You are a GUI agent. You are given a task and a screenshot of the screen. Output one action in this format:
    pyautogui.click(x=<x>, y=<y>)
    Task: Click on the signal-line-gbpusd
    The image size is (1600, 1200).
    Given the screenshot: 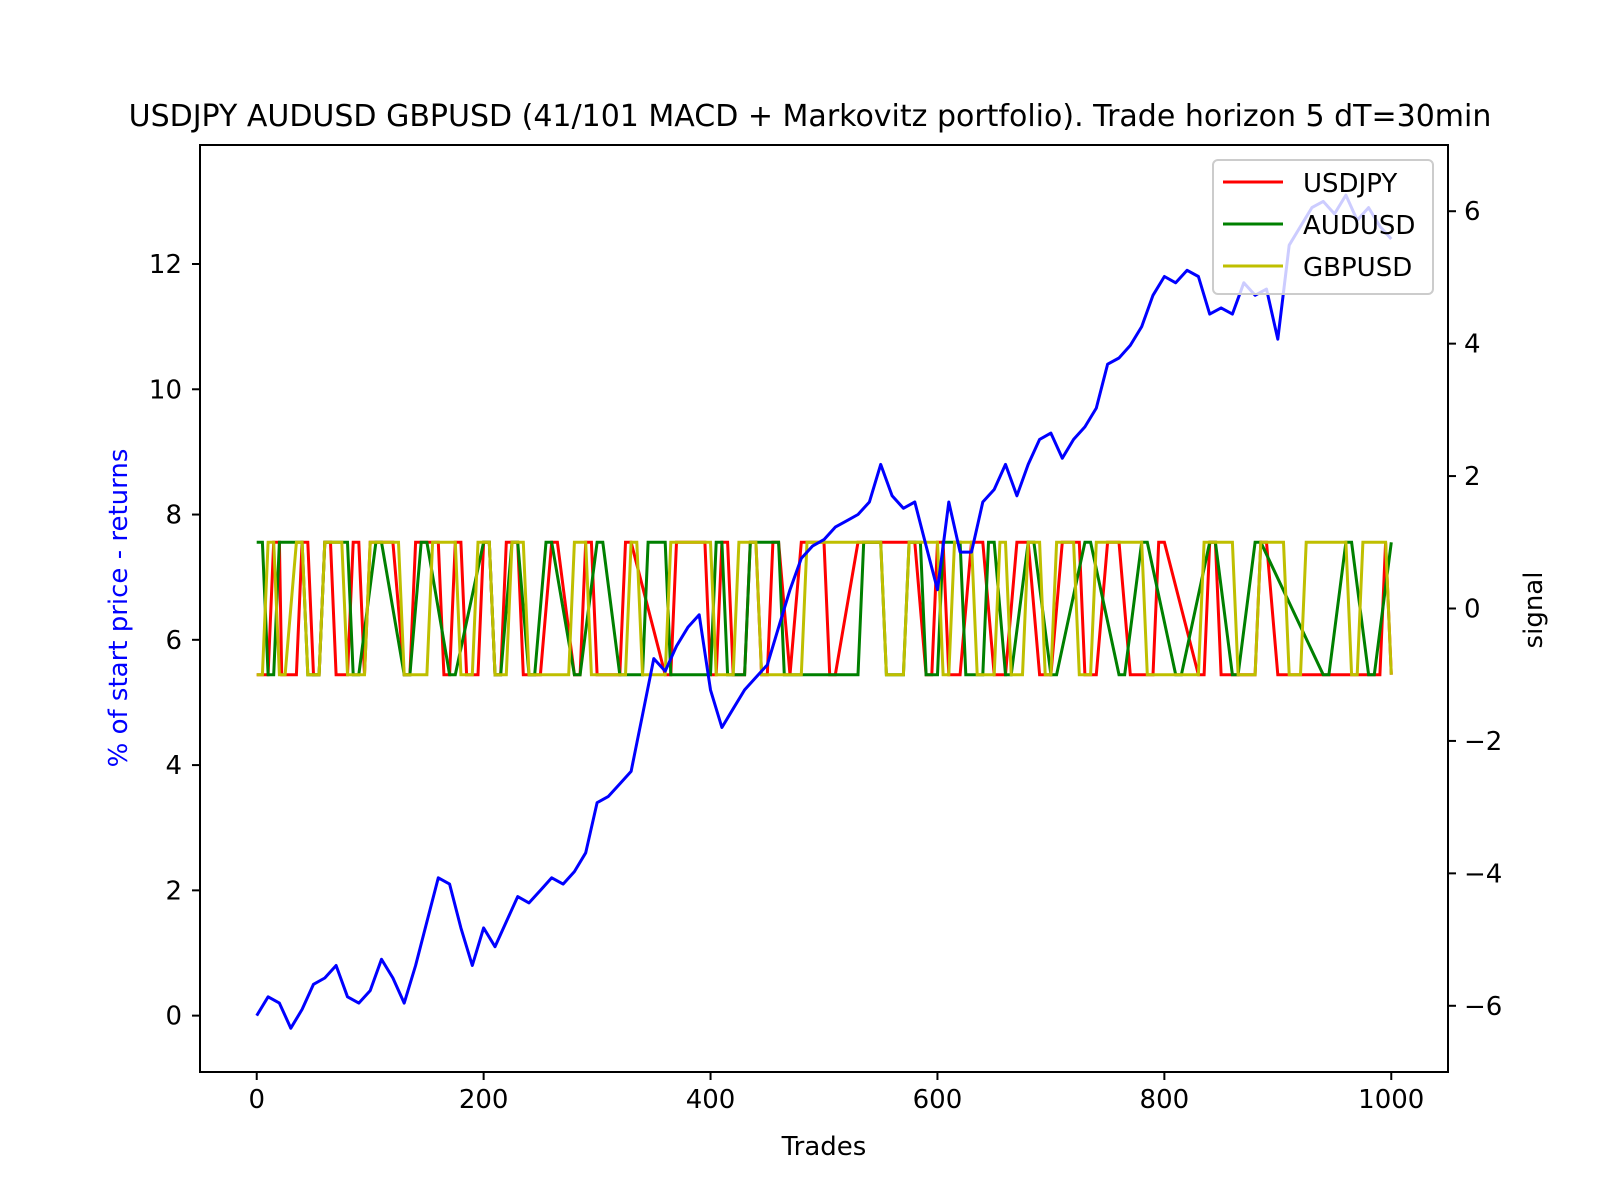 What is the action you would take?
    pyautogui.click(x=824, y=608)
    